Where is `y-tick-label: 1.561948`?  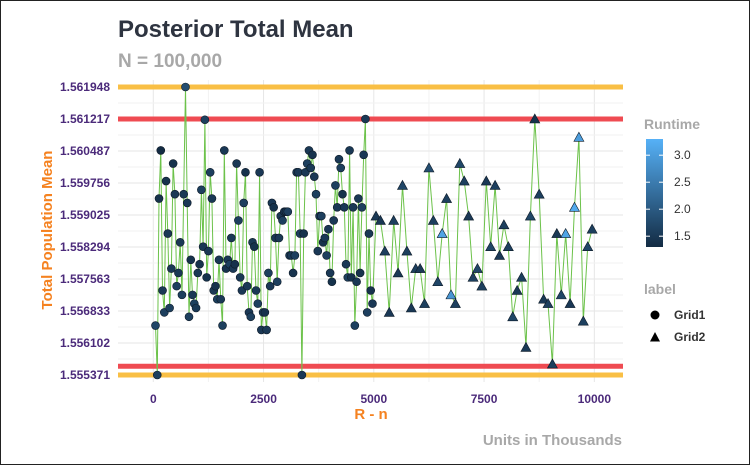 y-tick-label: 1.561948 is located at coordinates (85, 87).